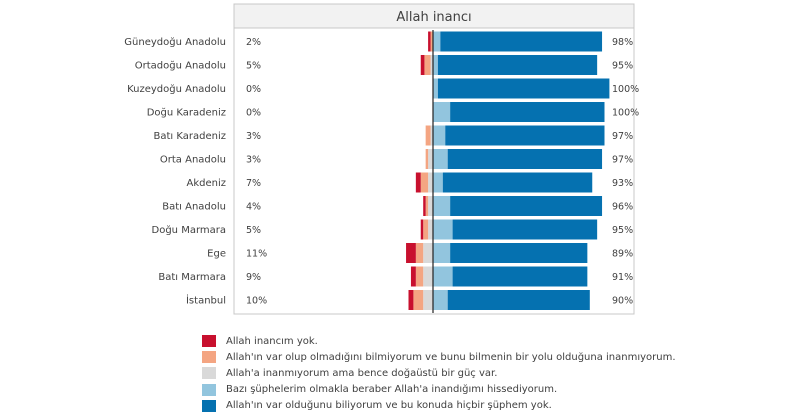 The width and height of the screenshot is (800, 418). Describe the element at coordinates (192, 277) in the screenshot. I see `row-label: Batı Marmara` at that location.